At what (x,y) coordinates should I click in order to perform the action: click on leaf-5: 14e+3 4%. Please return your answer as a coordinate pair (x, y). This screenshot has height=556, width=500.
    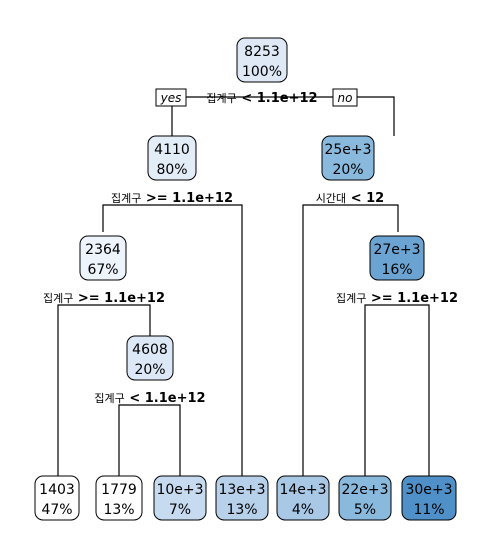
    Looking at the image, I should click on (303, 498).